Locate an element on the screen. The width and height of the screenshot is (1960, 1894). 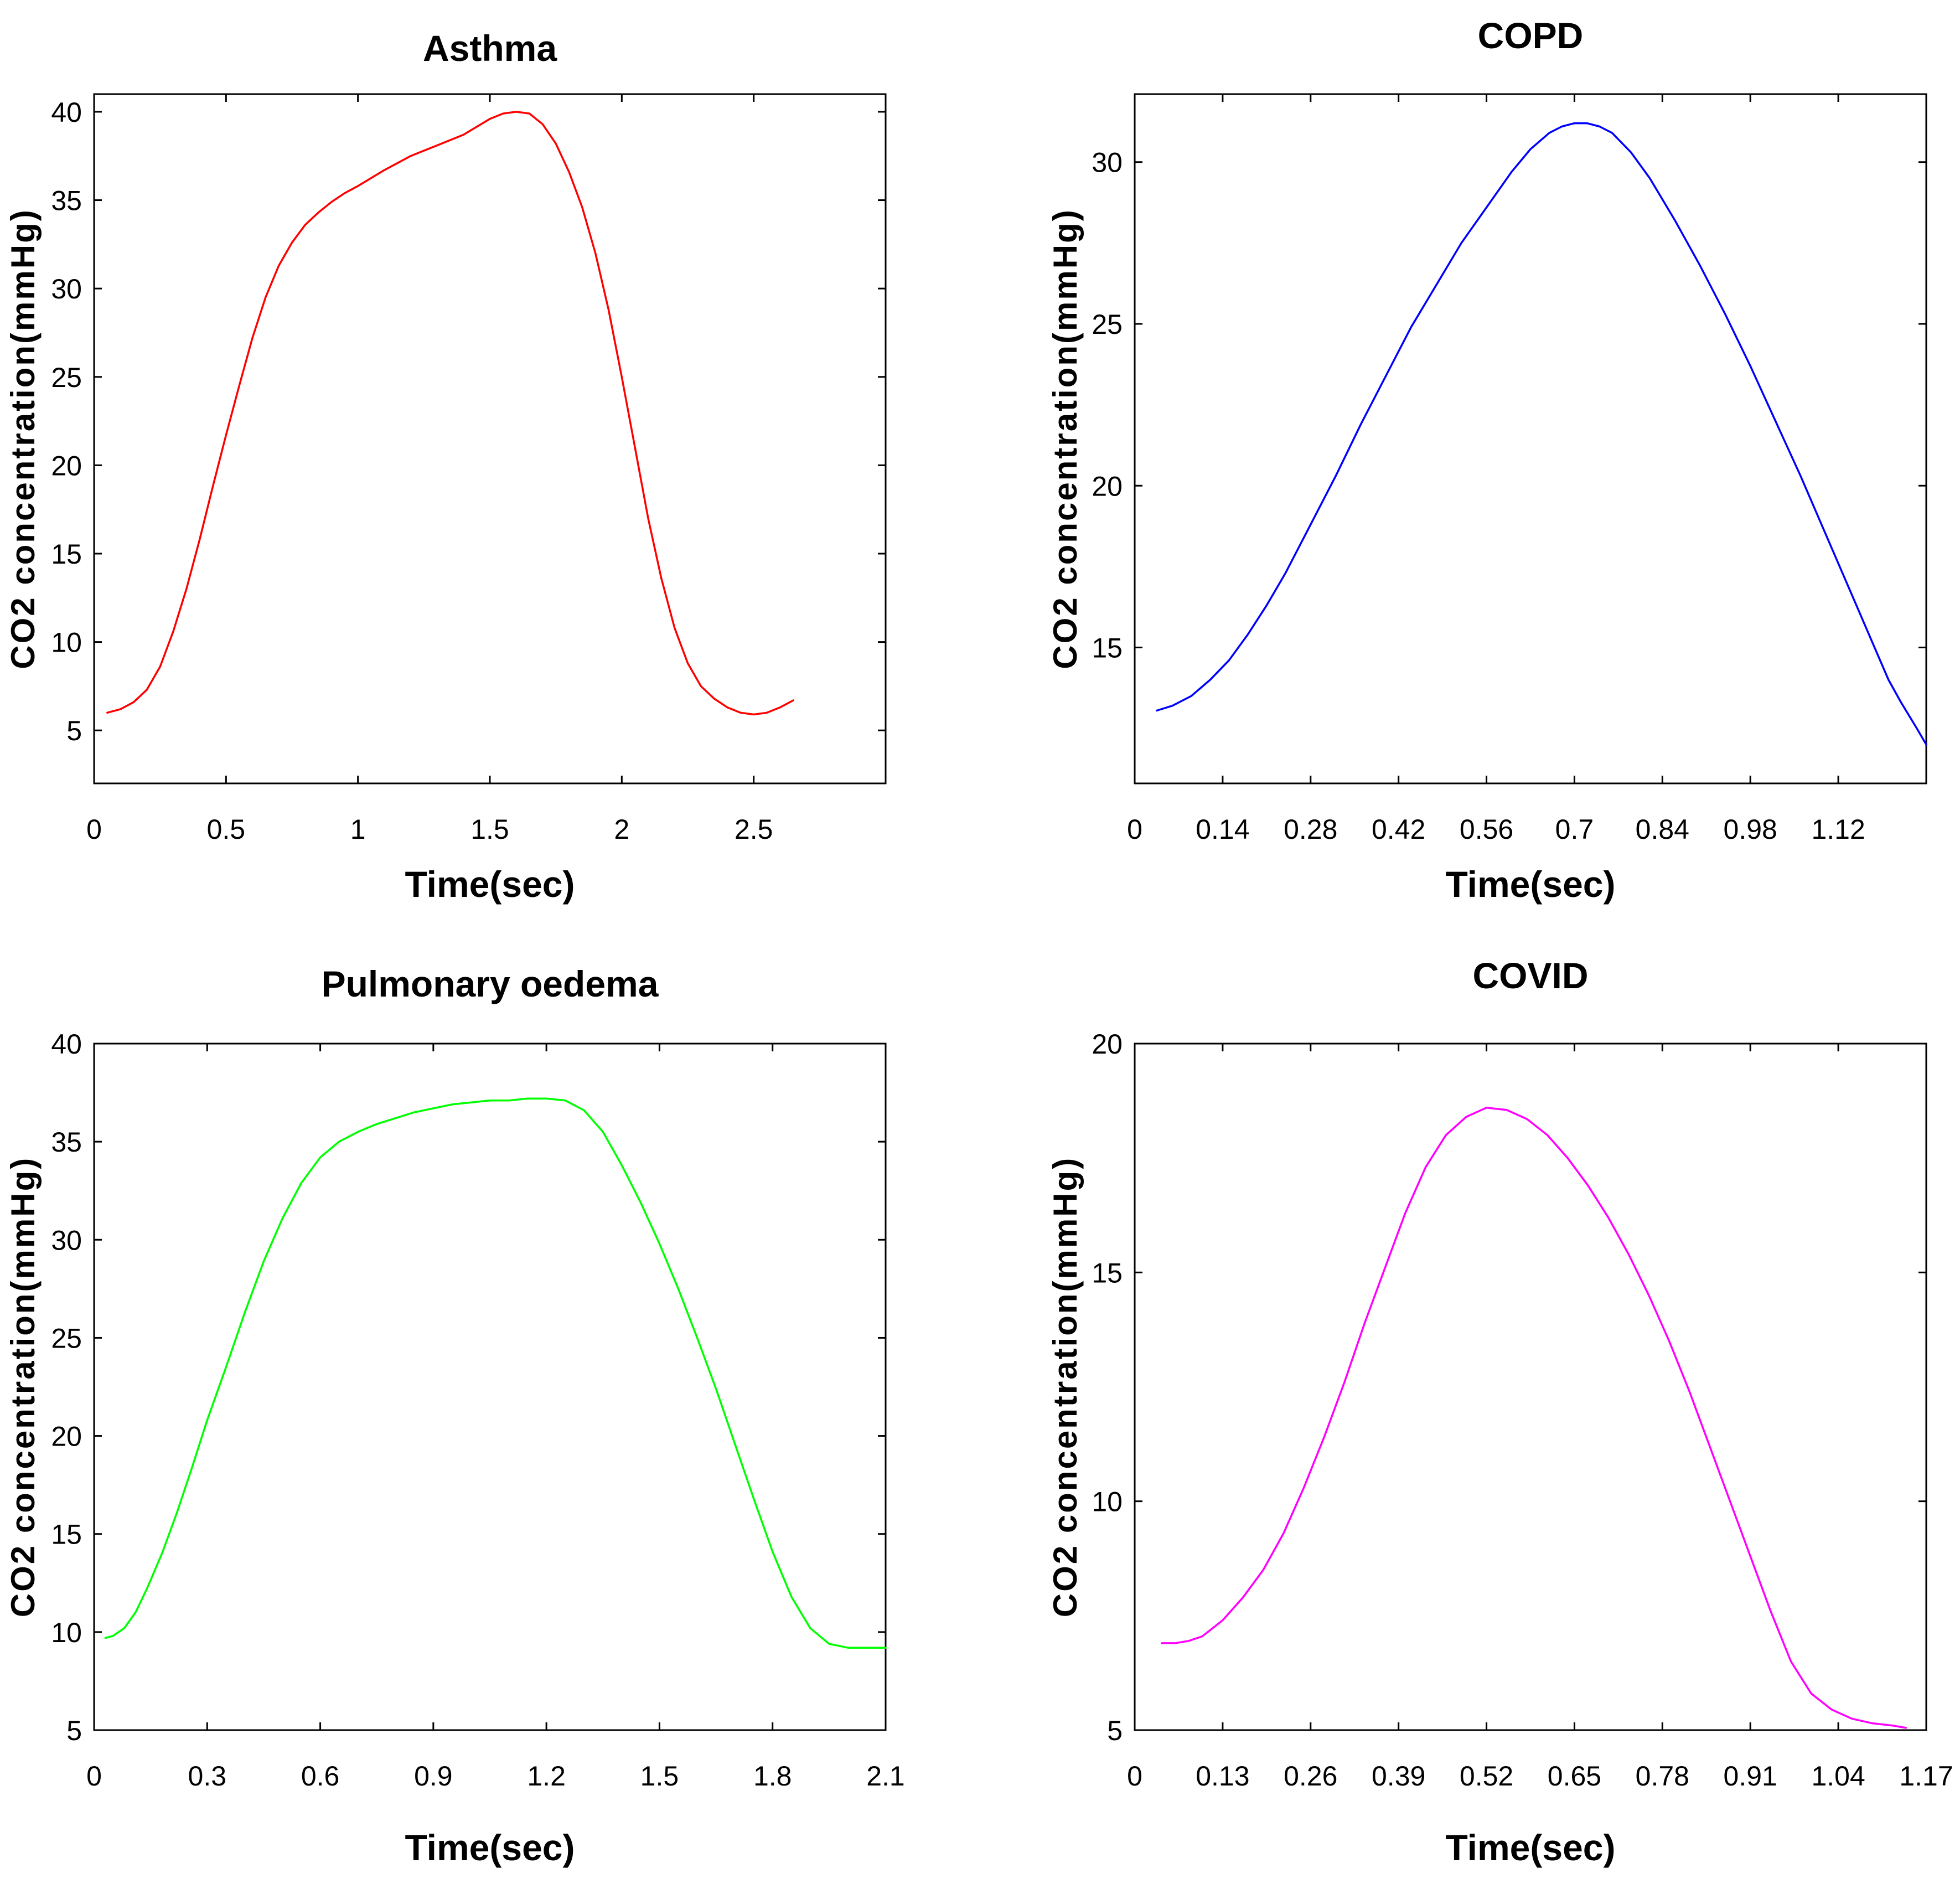
asthma-x-tick-label: 1 is located at coordinates (358, 829).